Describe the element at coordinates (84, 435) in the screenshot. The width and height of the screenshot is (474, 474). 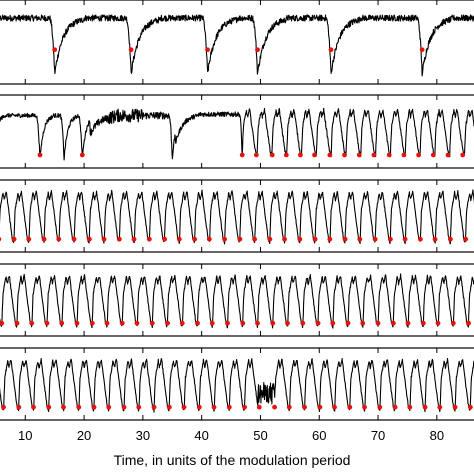
I see `x-tick-label: 20` at that location.